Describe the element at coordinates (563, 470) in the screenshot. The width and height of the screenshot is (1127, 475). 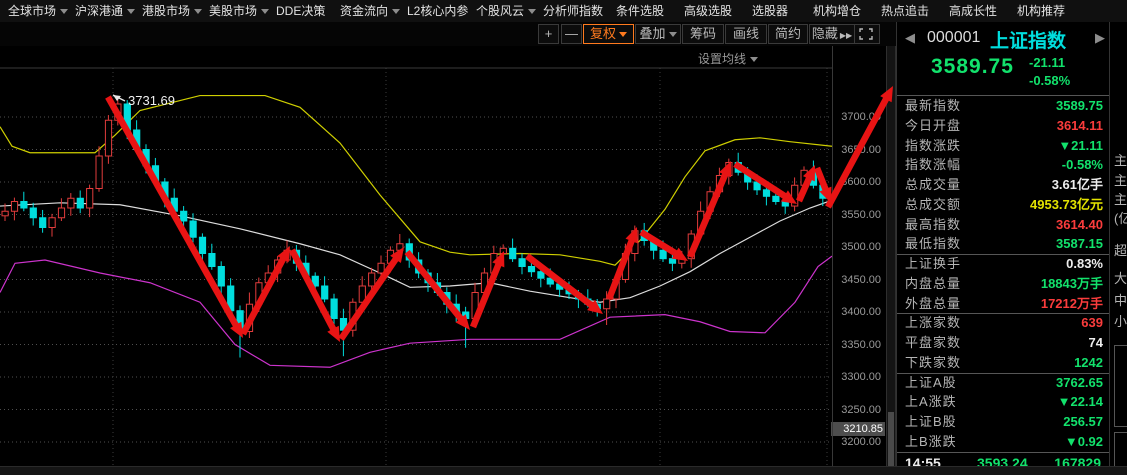
I see `window-bottom-edge` at that location.